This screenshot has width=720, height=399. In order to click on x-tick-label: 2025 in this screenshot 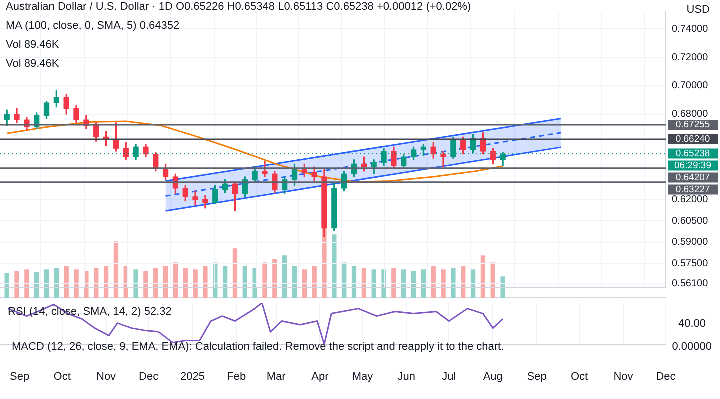, I will do `click(192, 377)`.